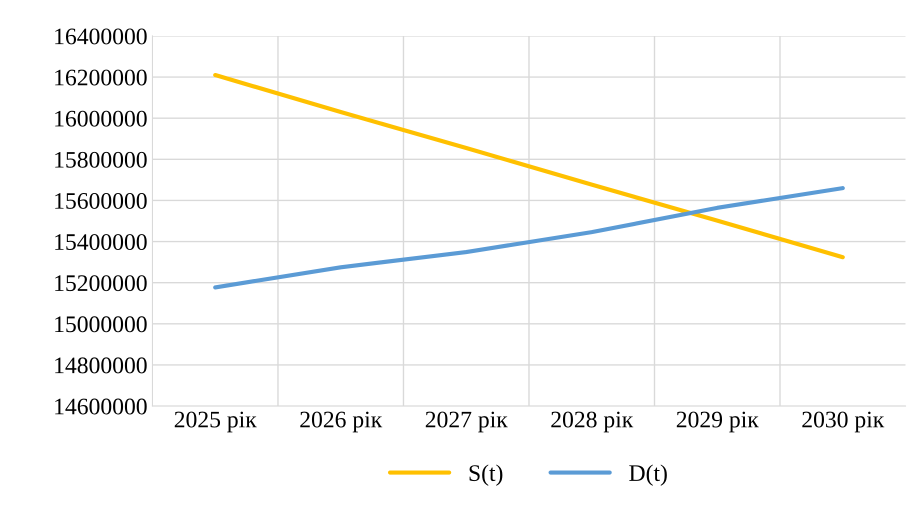 The width and height of the screenshot is (924, 514). What do you see at coordinates (592, 422) in the screenshot?
I see `x-tick-label: 2028 рік` at bounding box center [592, 422].